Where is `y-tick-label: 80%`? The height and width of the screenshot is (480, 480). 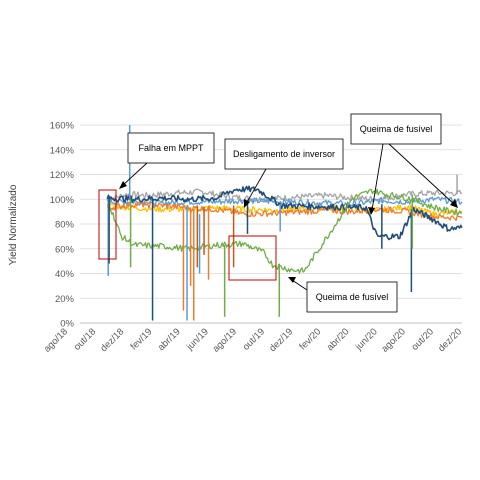
y-tick-label: 80% is located at coordinates (65, 225).